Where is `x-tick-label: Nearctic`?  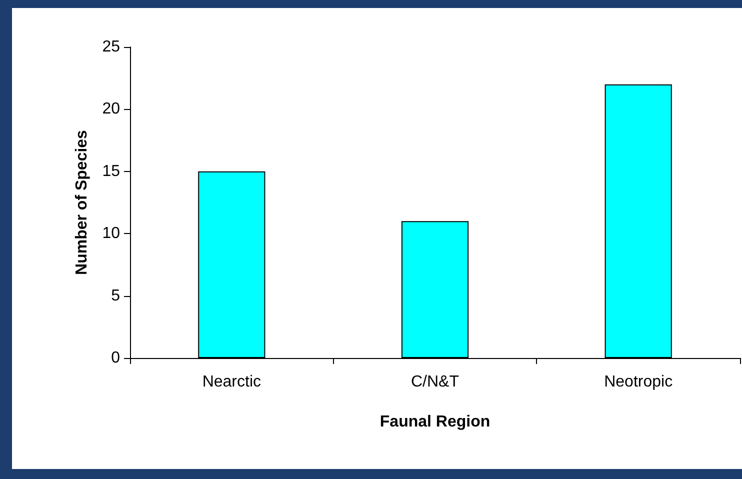
x-tick-label: Nearctic is located at coordinates (232, 382).